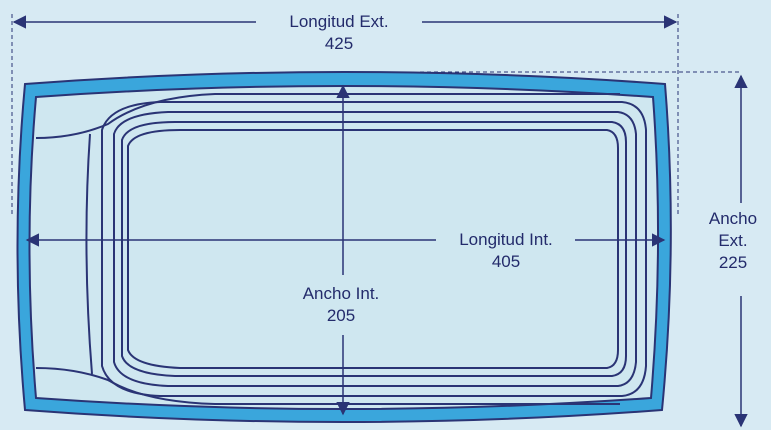 Image resolution: width=771 pixels, height=430 pixels. What do you see at coordinates (339, 21) in the screenshot?
I see `exterior-length-name: Longitud Ext.` at bounding box center [339, 21].